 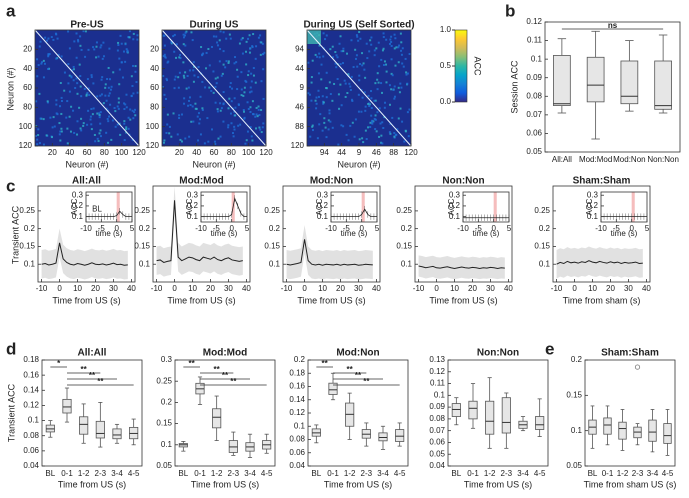 I want to click on y-tick-label: 0.13, so click(x=437, y=359).